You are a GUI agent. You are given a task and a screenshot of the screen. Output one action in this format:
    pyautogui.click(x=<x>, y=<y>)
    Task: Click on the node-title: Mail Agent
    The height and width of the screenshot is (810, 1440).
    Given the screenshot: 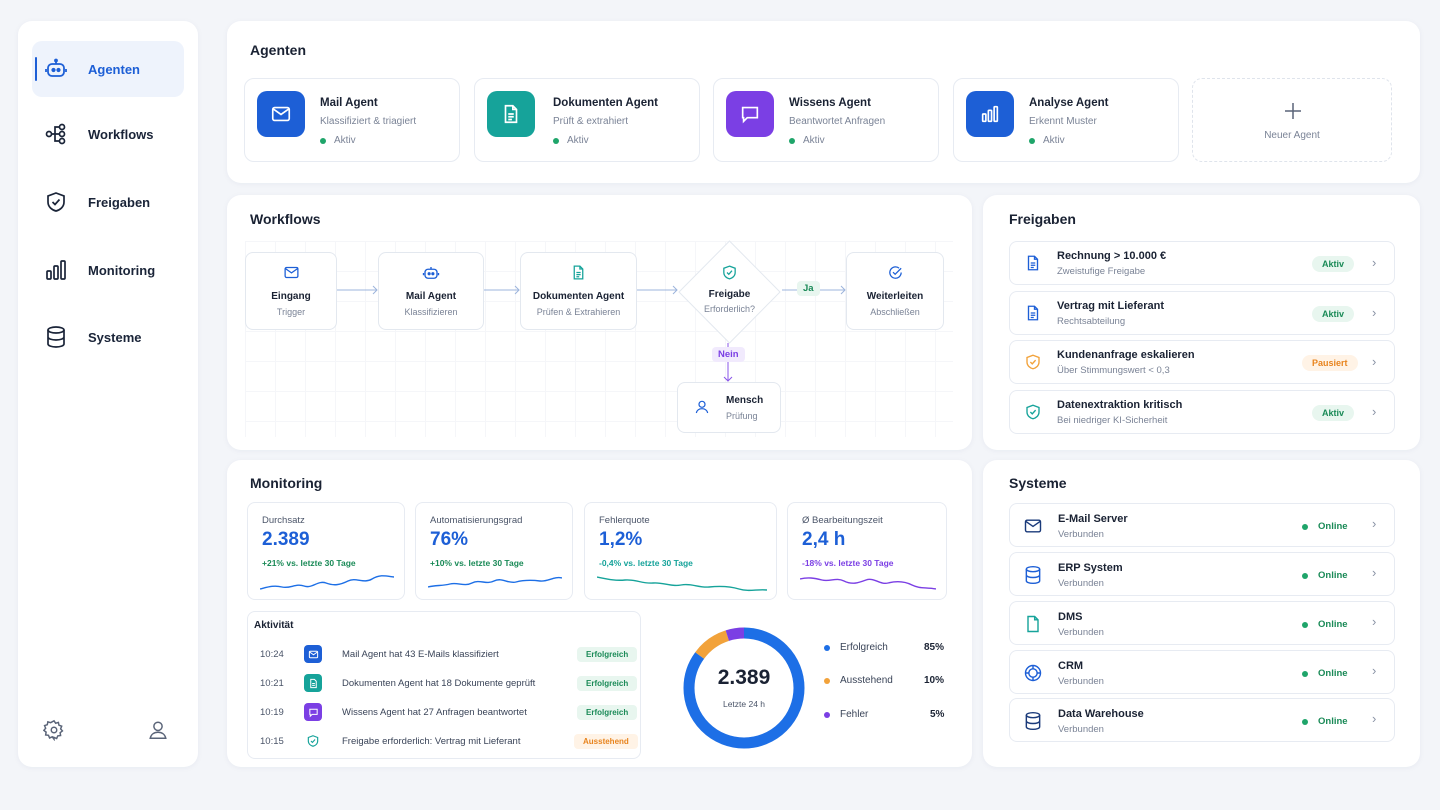 What is the action you would take?
    pyautogui.click(x=431, y=296)
    